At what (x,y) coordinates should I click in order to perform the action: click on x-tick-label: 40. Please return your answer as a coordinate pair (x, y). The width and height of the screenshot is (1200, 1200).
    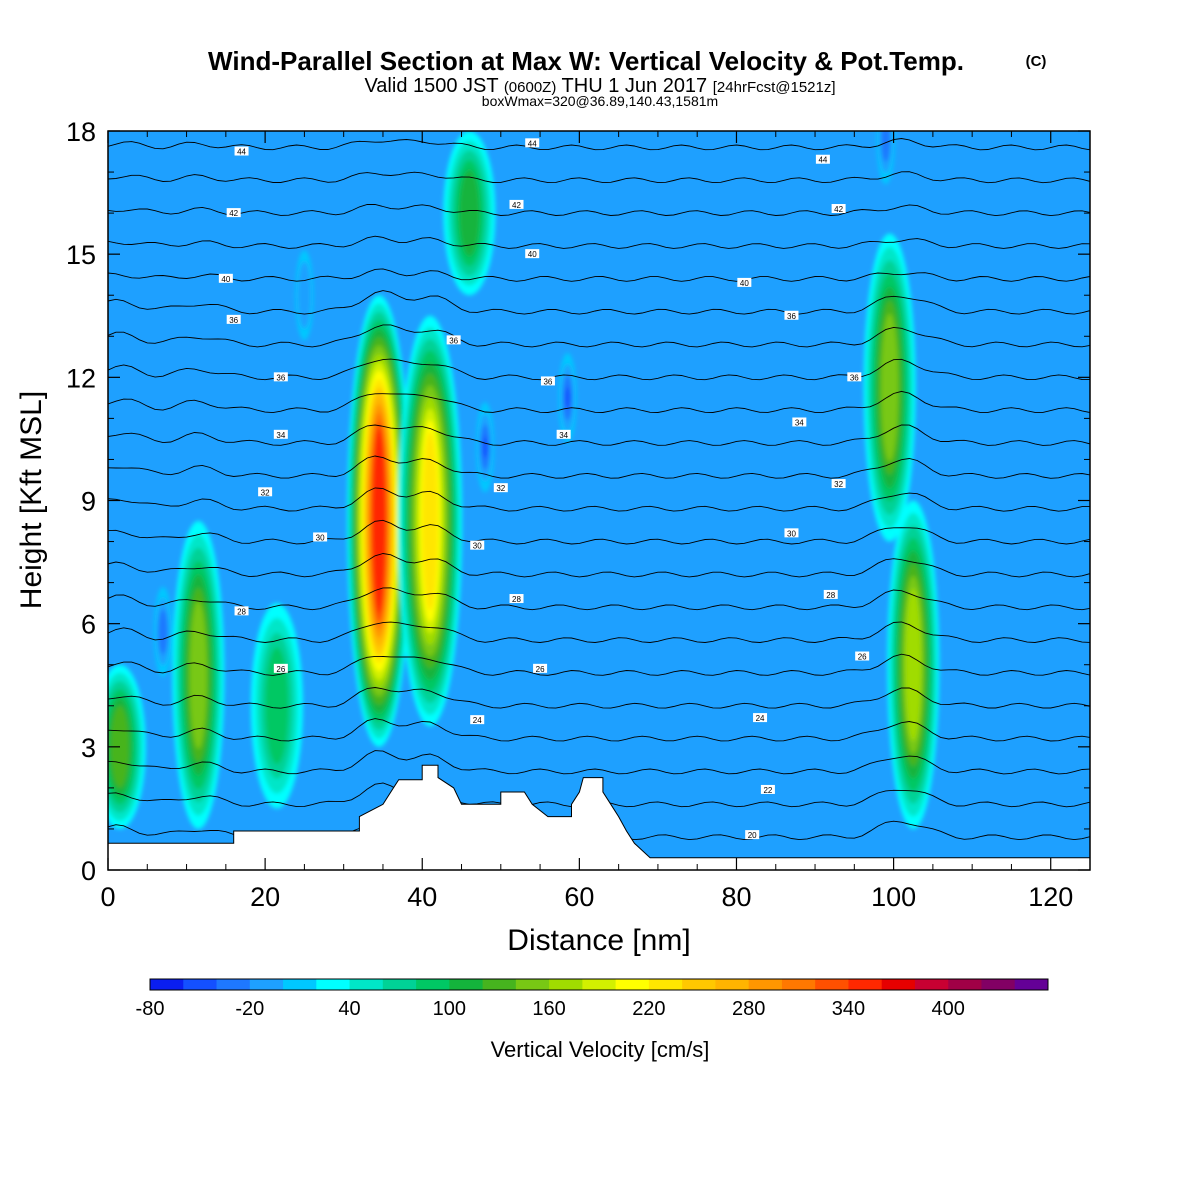
    Looking at the image, I should click on (422, 897).